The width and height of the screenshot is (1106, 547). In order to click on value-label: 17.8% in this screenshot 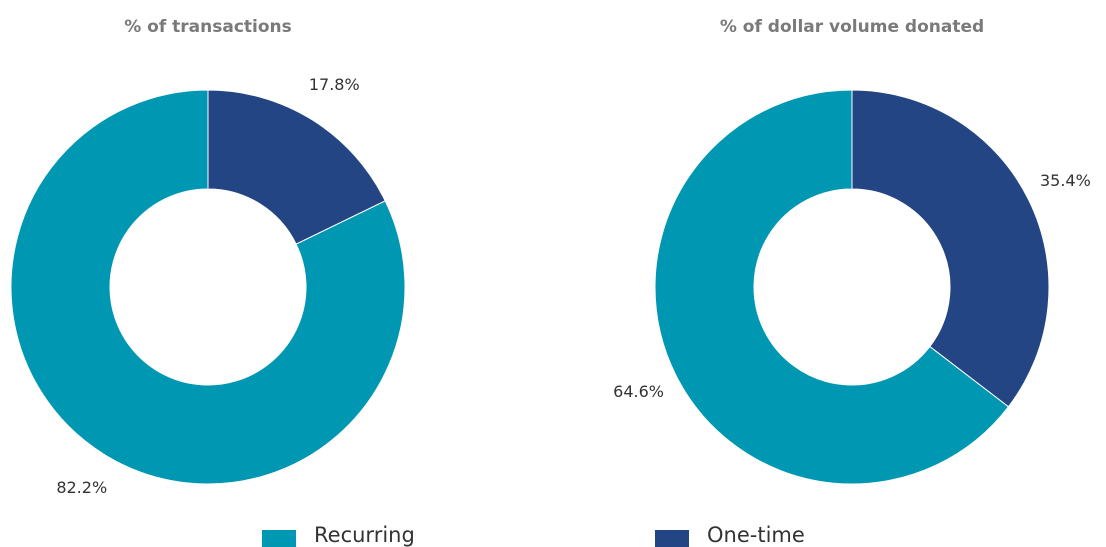, I will do `click(334, 84)`.